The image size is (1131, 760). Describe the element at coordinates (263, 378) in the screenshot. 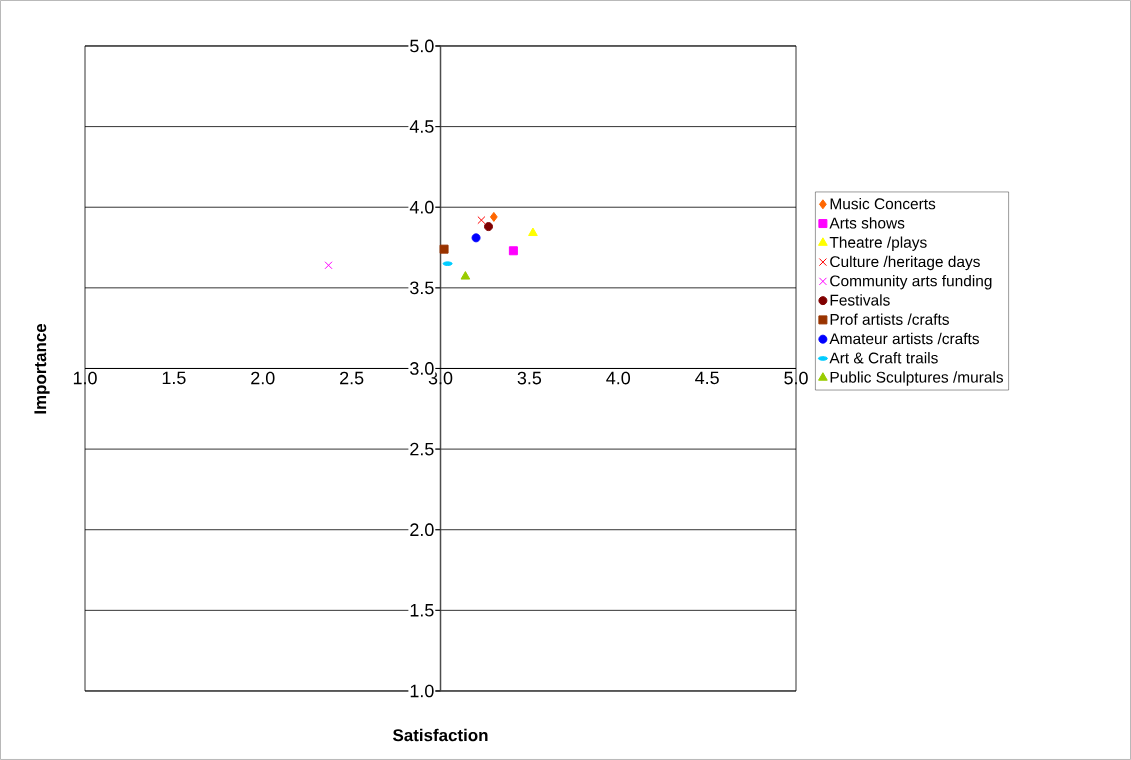

I see `x-tick-label: 2.0` at that location.